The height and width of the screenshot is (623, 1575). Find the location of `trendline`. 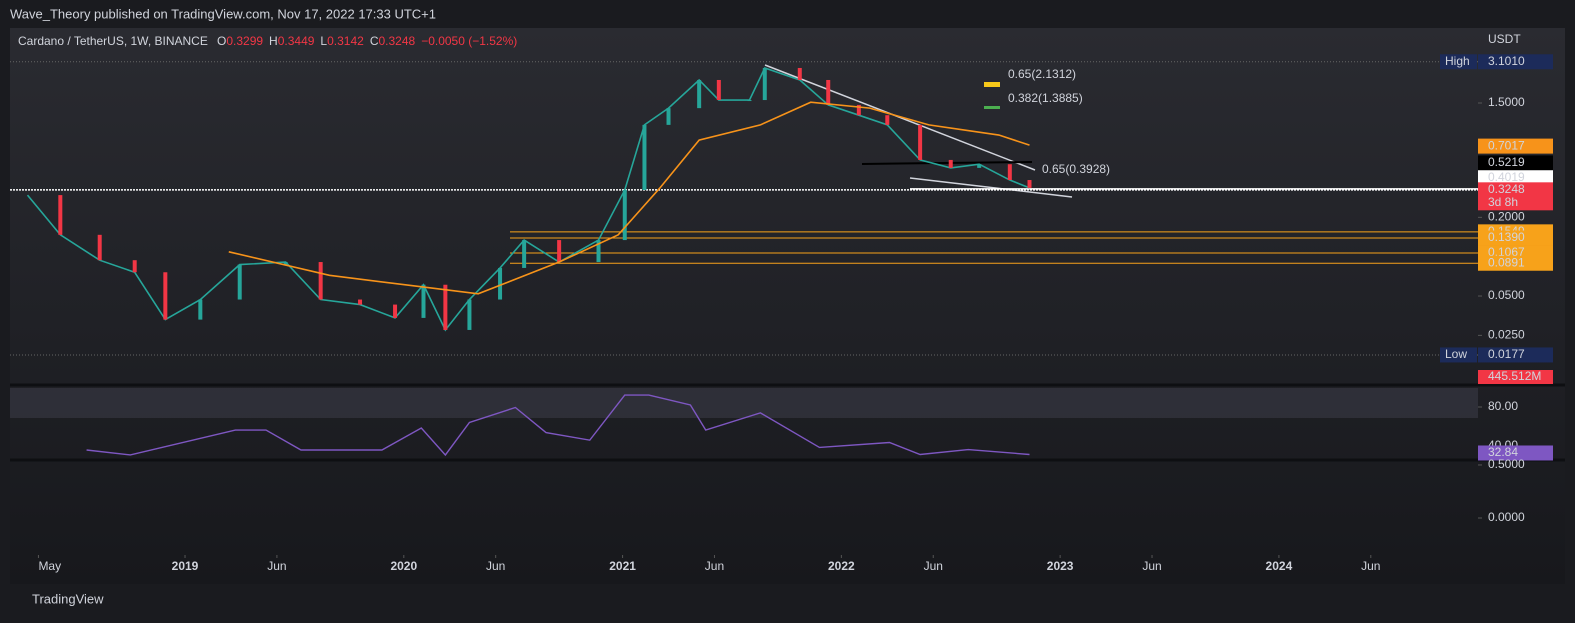

trendline is located at coordinates (991, 187).